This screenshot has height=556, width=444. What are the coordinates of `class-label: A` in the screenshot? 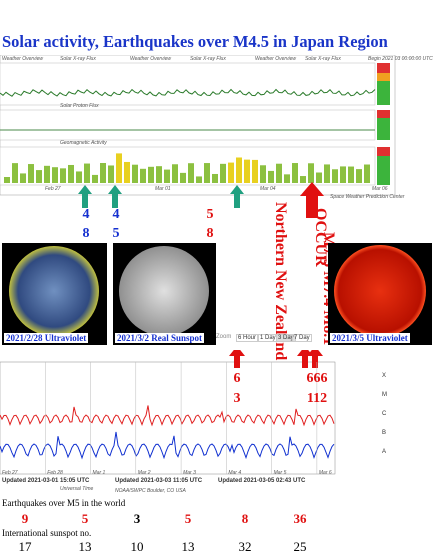 It's located at (384, 452).